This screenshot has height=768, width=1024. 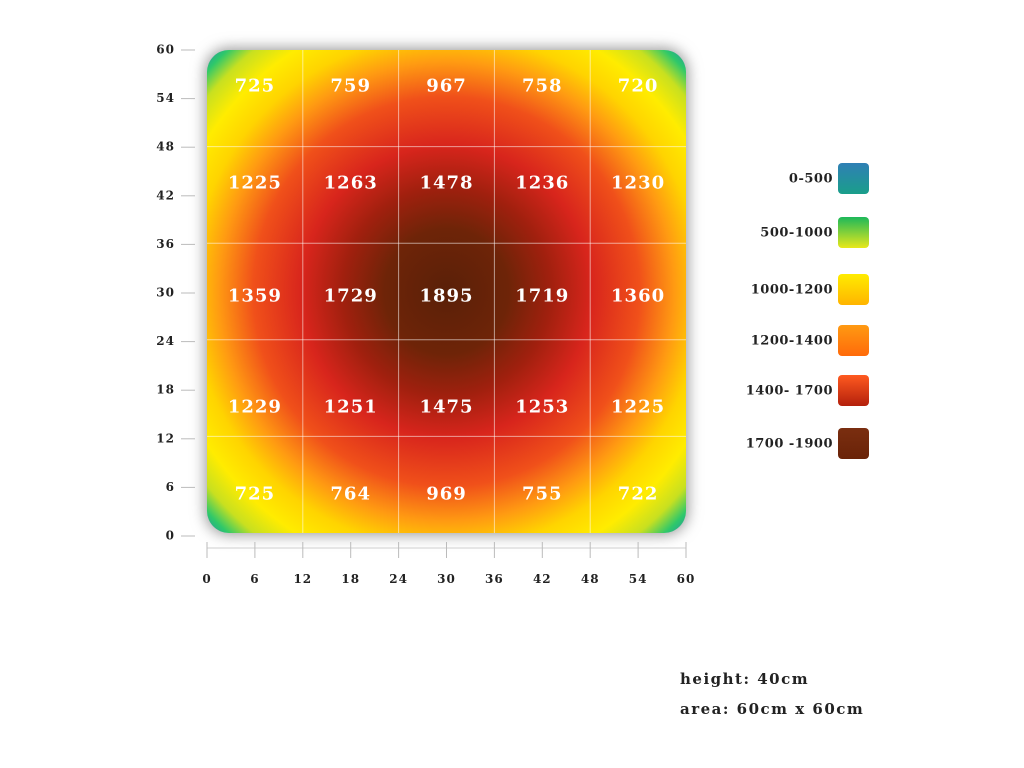 What do you see at coordinates (254, 579) in the screenshot?
I see `x-tick-label: 6` at bounding box center [254, 579].